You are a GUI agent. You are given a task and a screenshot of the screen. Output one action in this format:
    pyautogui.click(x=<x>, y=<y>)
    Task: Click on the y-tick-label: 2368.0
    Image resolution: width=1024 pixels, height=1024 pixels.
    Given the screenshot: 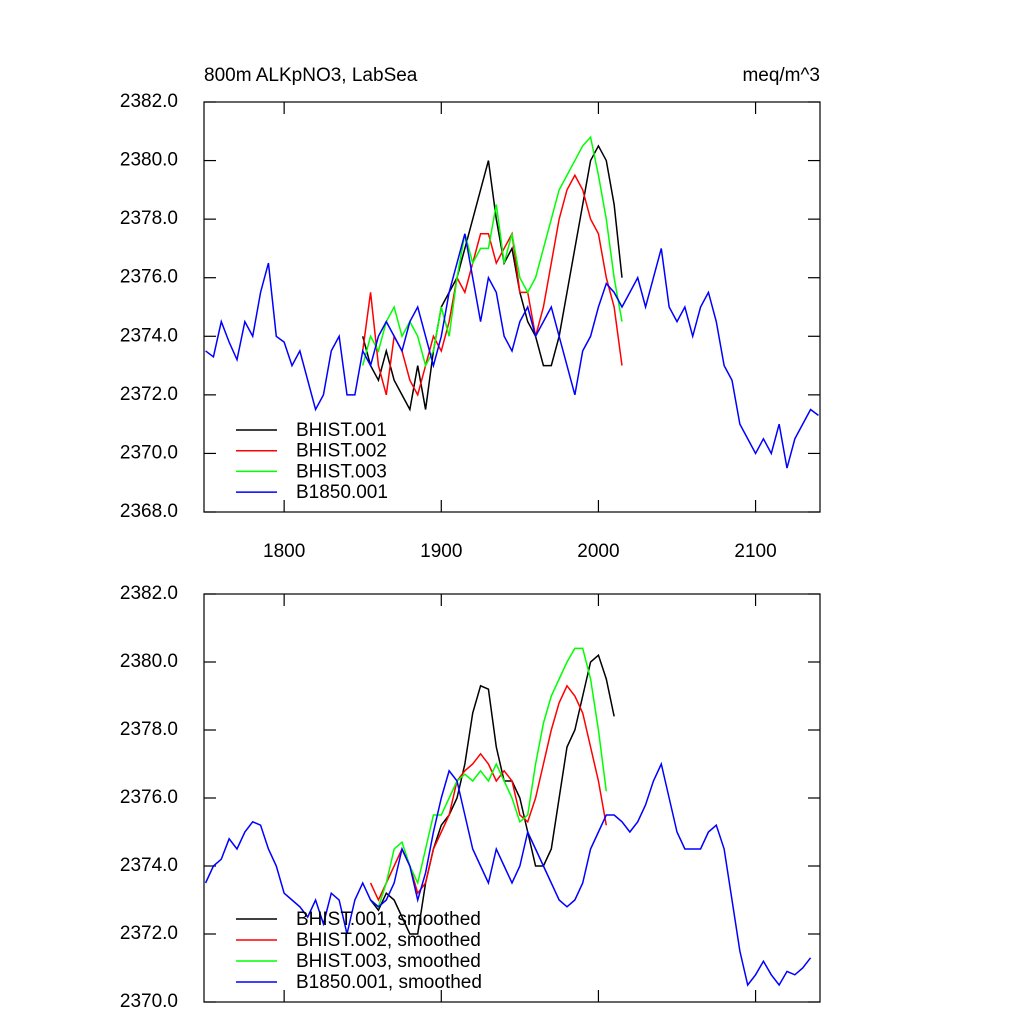 What is the action you would take?
    pyautogui.click(x=149, y=511)
    